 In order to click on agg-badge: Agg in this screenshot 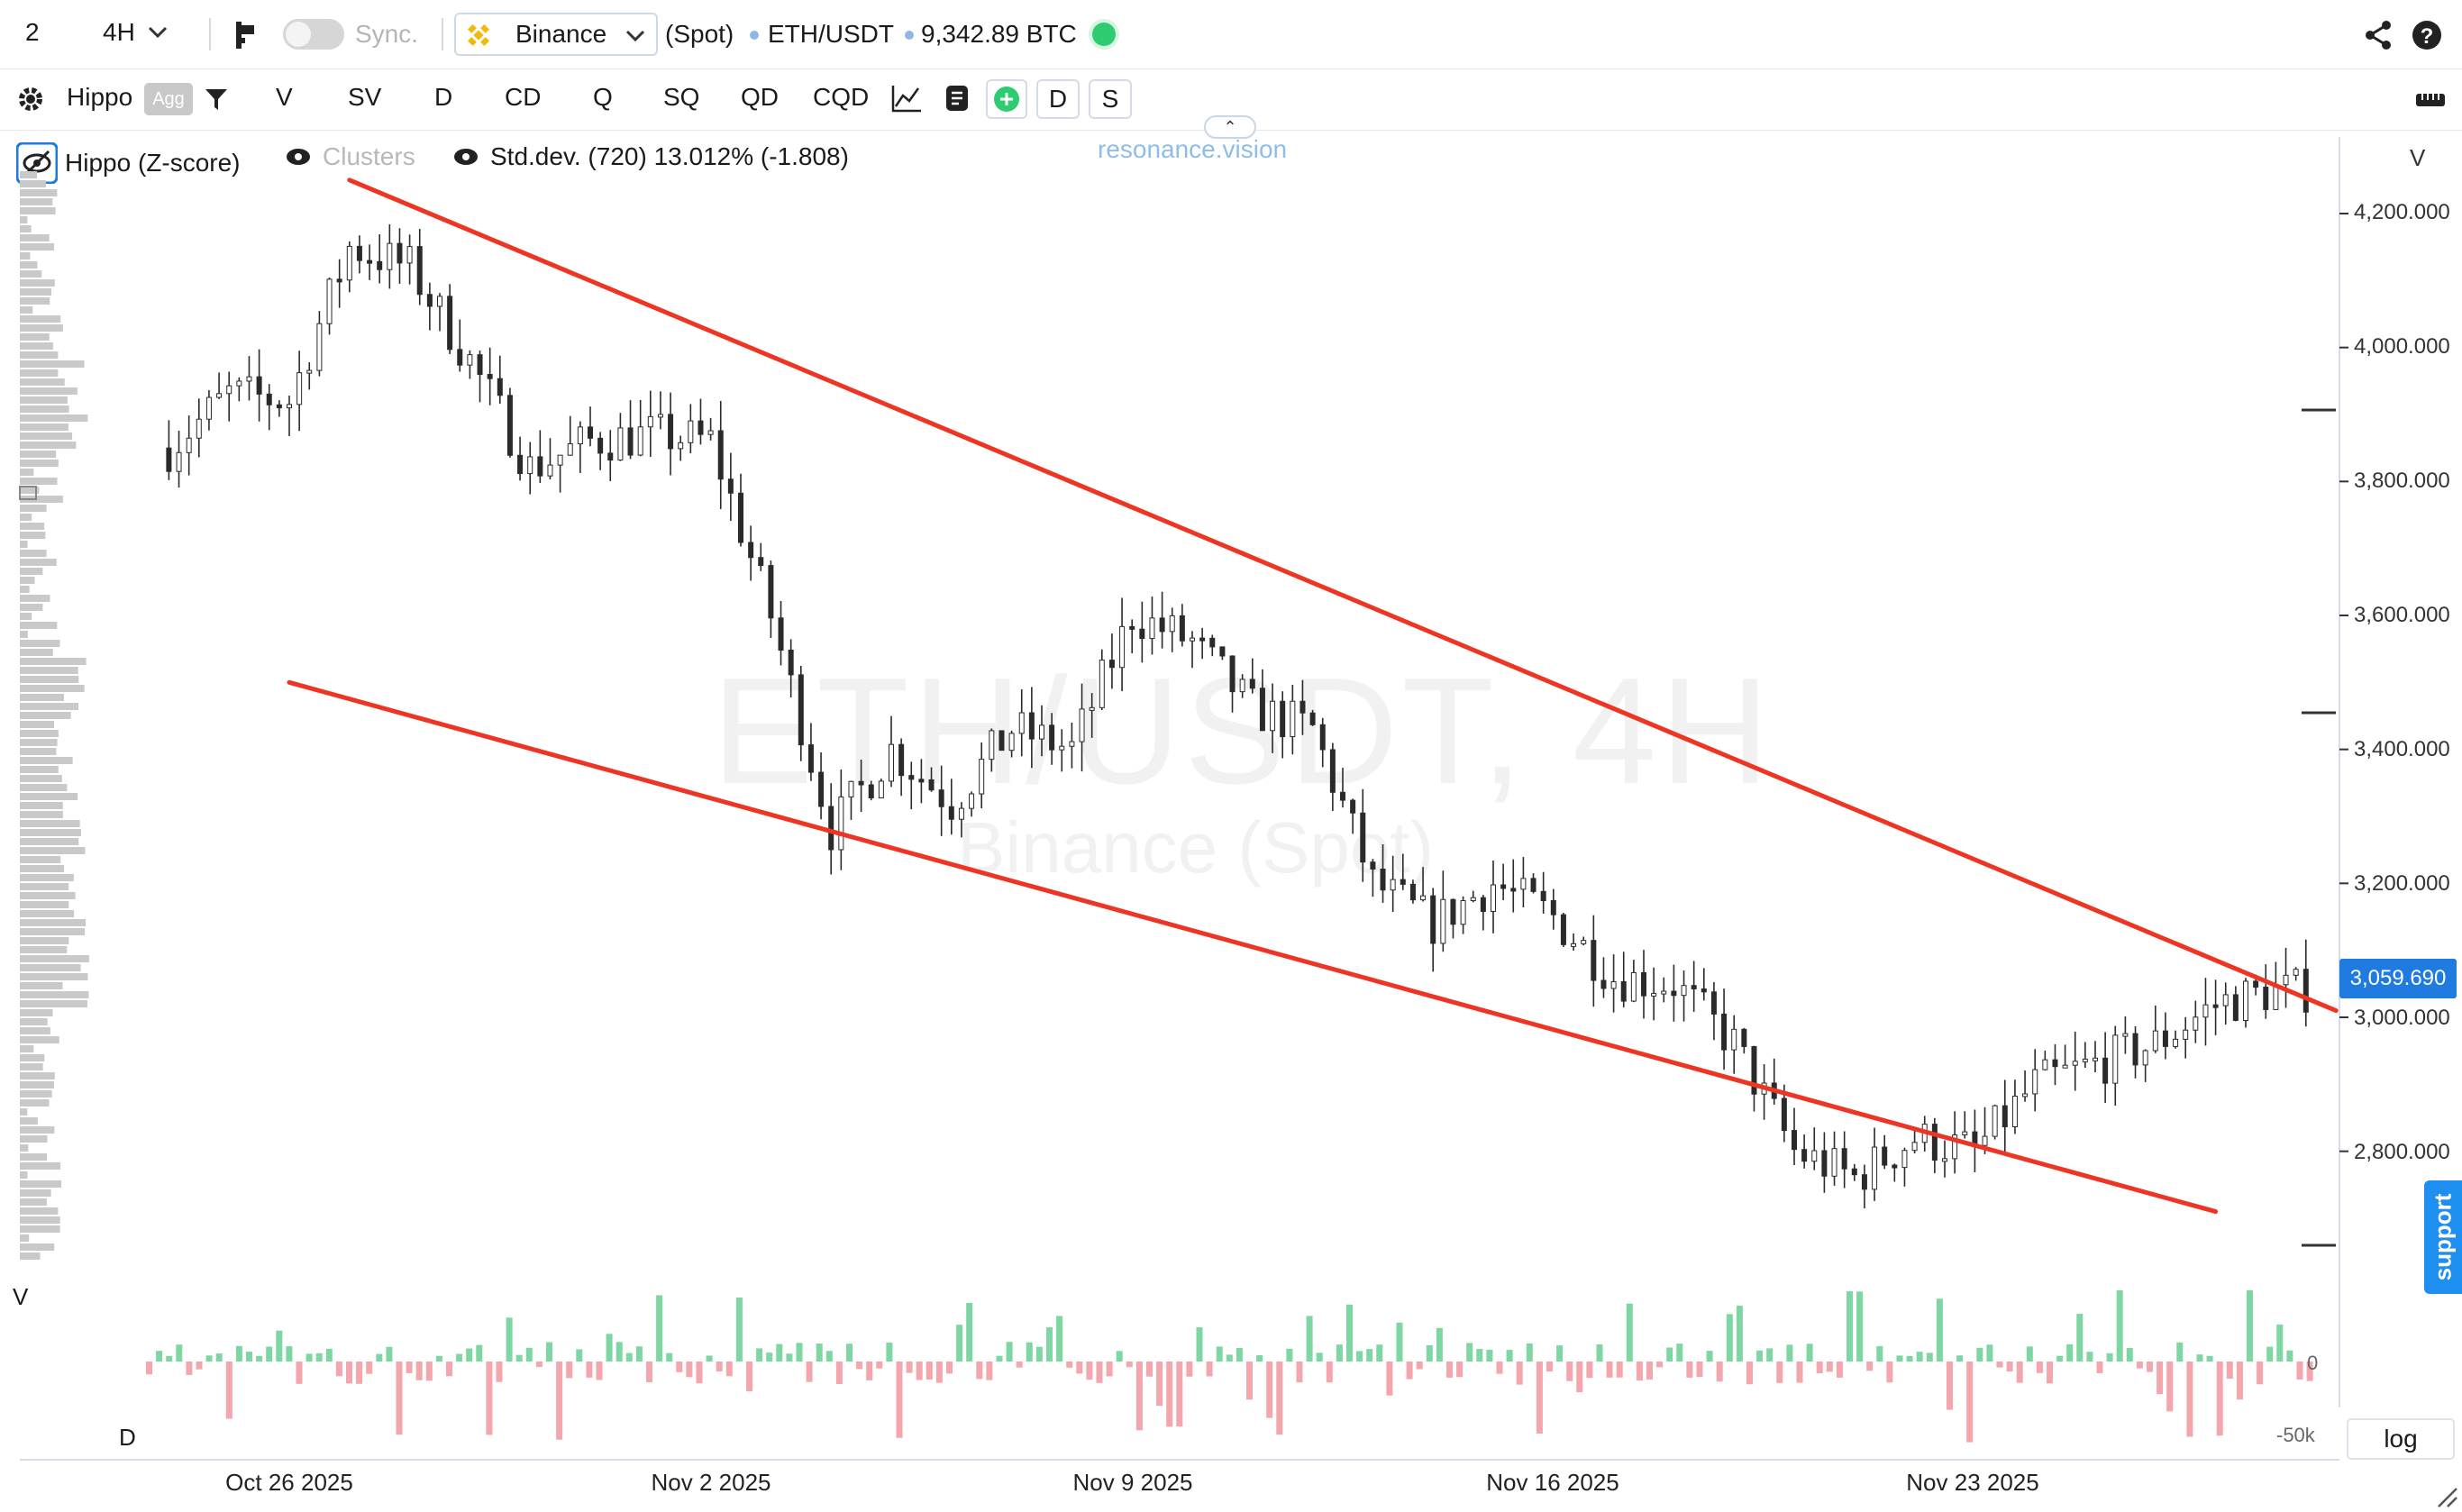, I will do `click(168, 99)`.